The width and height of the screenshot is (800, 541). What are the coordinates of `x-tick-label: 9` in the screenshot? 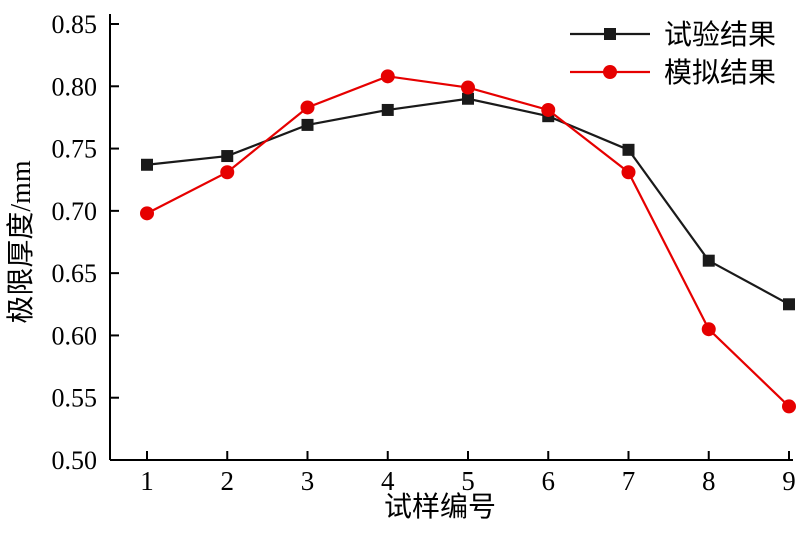 It's located at (789, 481).